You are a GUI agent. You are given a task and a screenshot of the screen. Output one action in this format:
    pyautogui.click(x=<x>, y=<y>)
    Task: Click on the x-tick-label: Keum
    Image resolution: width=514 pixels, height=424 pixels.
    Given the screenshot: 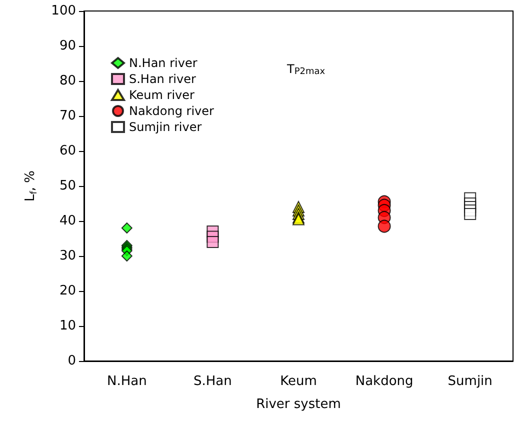 What is the action you would take?
    pyautogui.click(x=298, y=381)
    